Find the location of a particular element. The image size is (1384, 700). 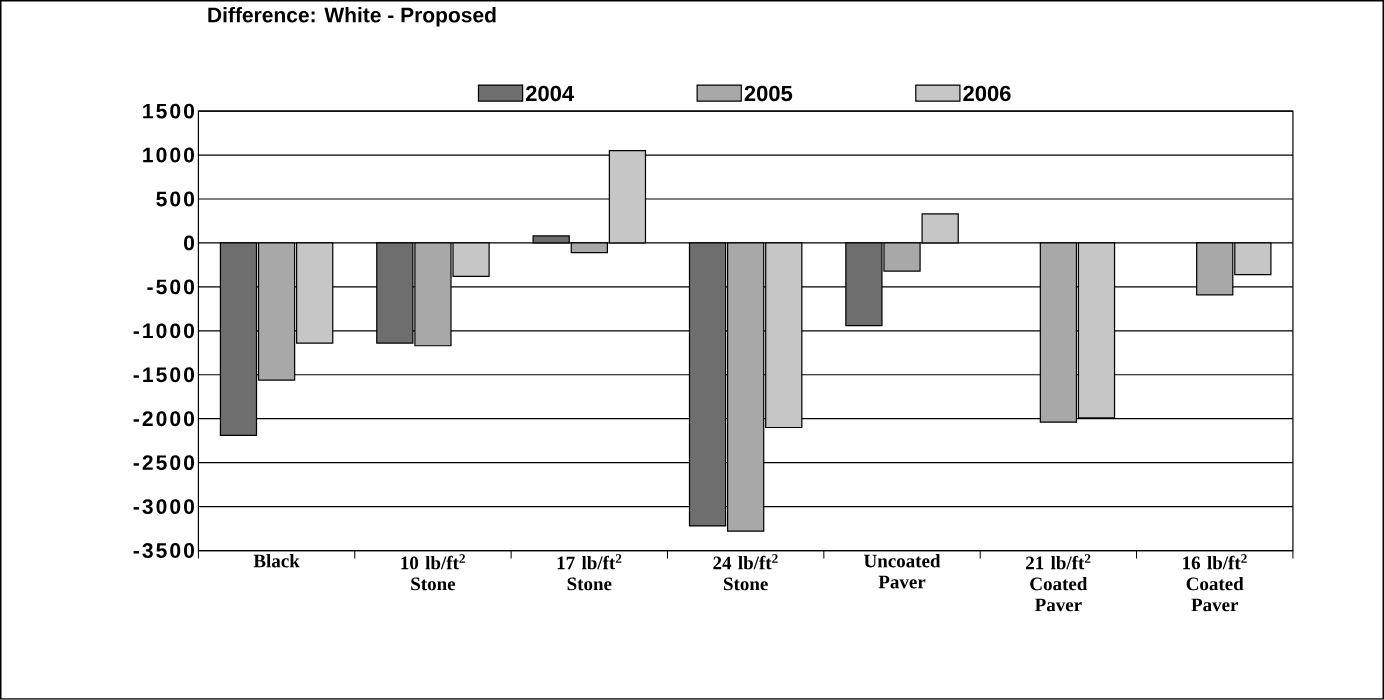

y-tick-label: -2000 is located at coordinates (164, 419).